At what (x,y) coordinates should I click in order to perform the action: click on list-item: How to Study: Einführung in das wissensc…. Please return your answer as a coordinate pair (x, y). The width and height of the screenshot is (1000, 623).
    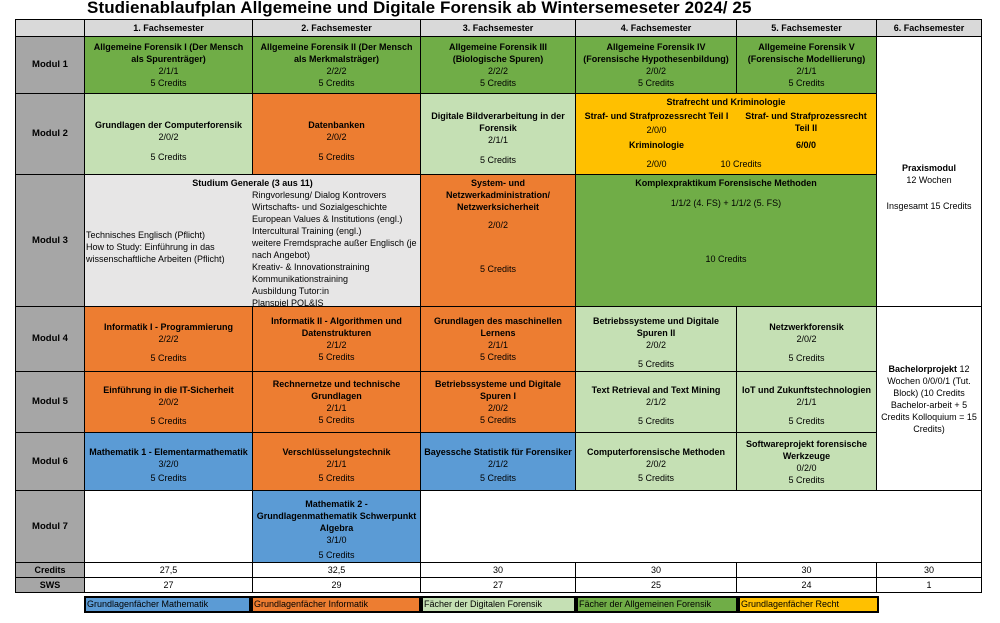
    Looking at the image, I should click on (155, 253).